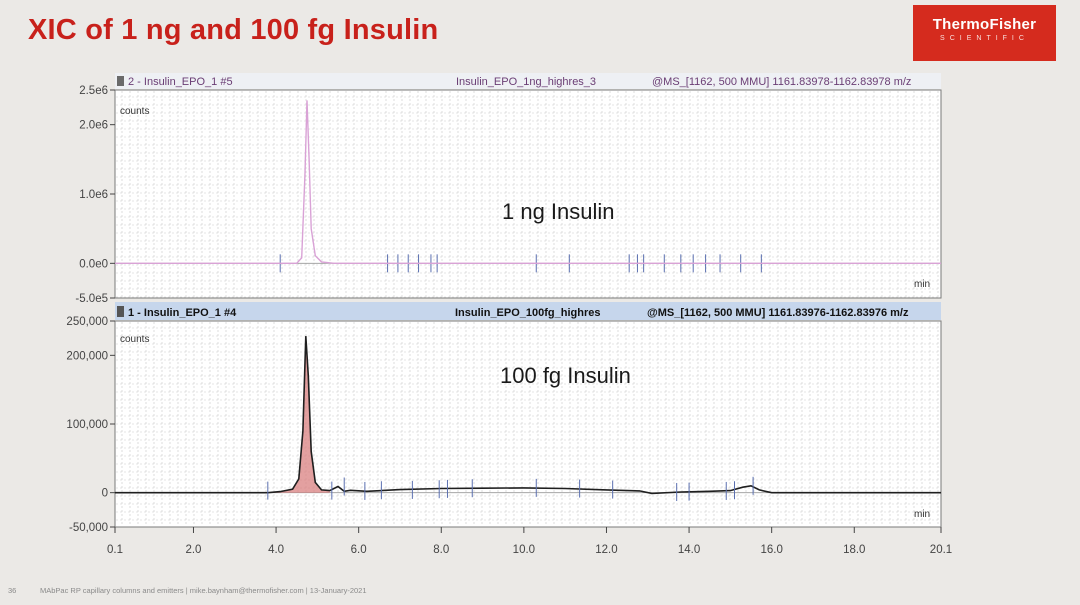 This screenshot has height=605, width=1080. What do you see at coordinates (105, 494) in the screenshot?
I see `bottom-ytick-label: 0` at bounding box center [105, 494].